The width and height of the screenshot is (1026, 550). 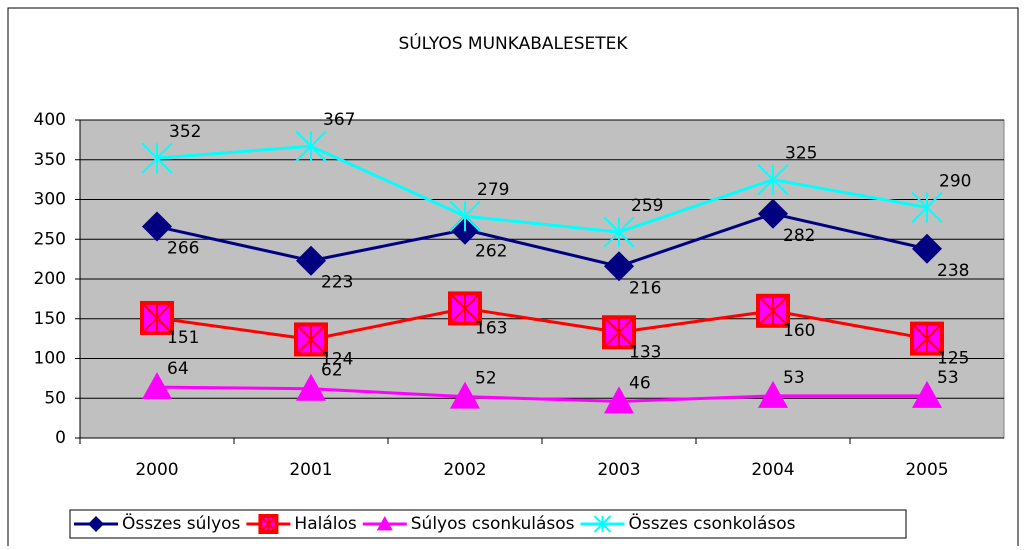 I want to click on data-label: 259, so click(x=647, y=206).